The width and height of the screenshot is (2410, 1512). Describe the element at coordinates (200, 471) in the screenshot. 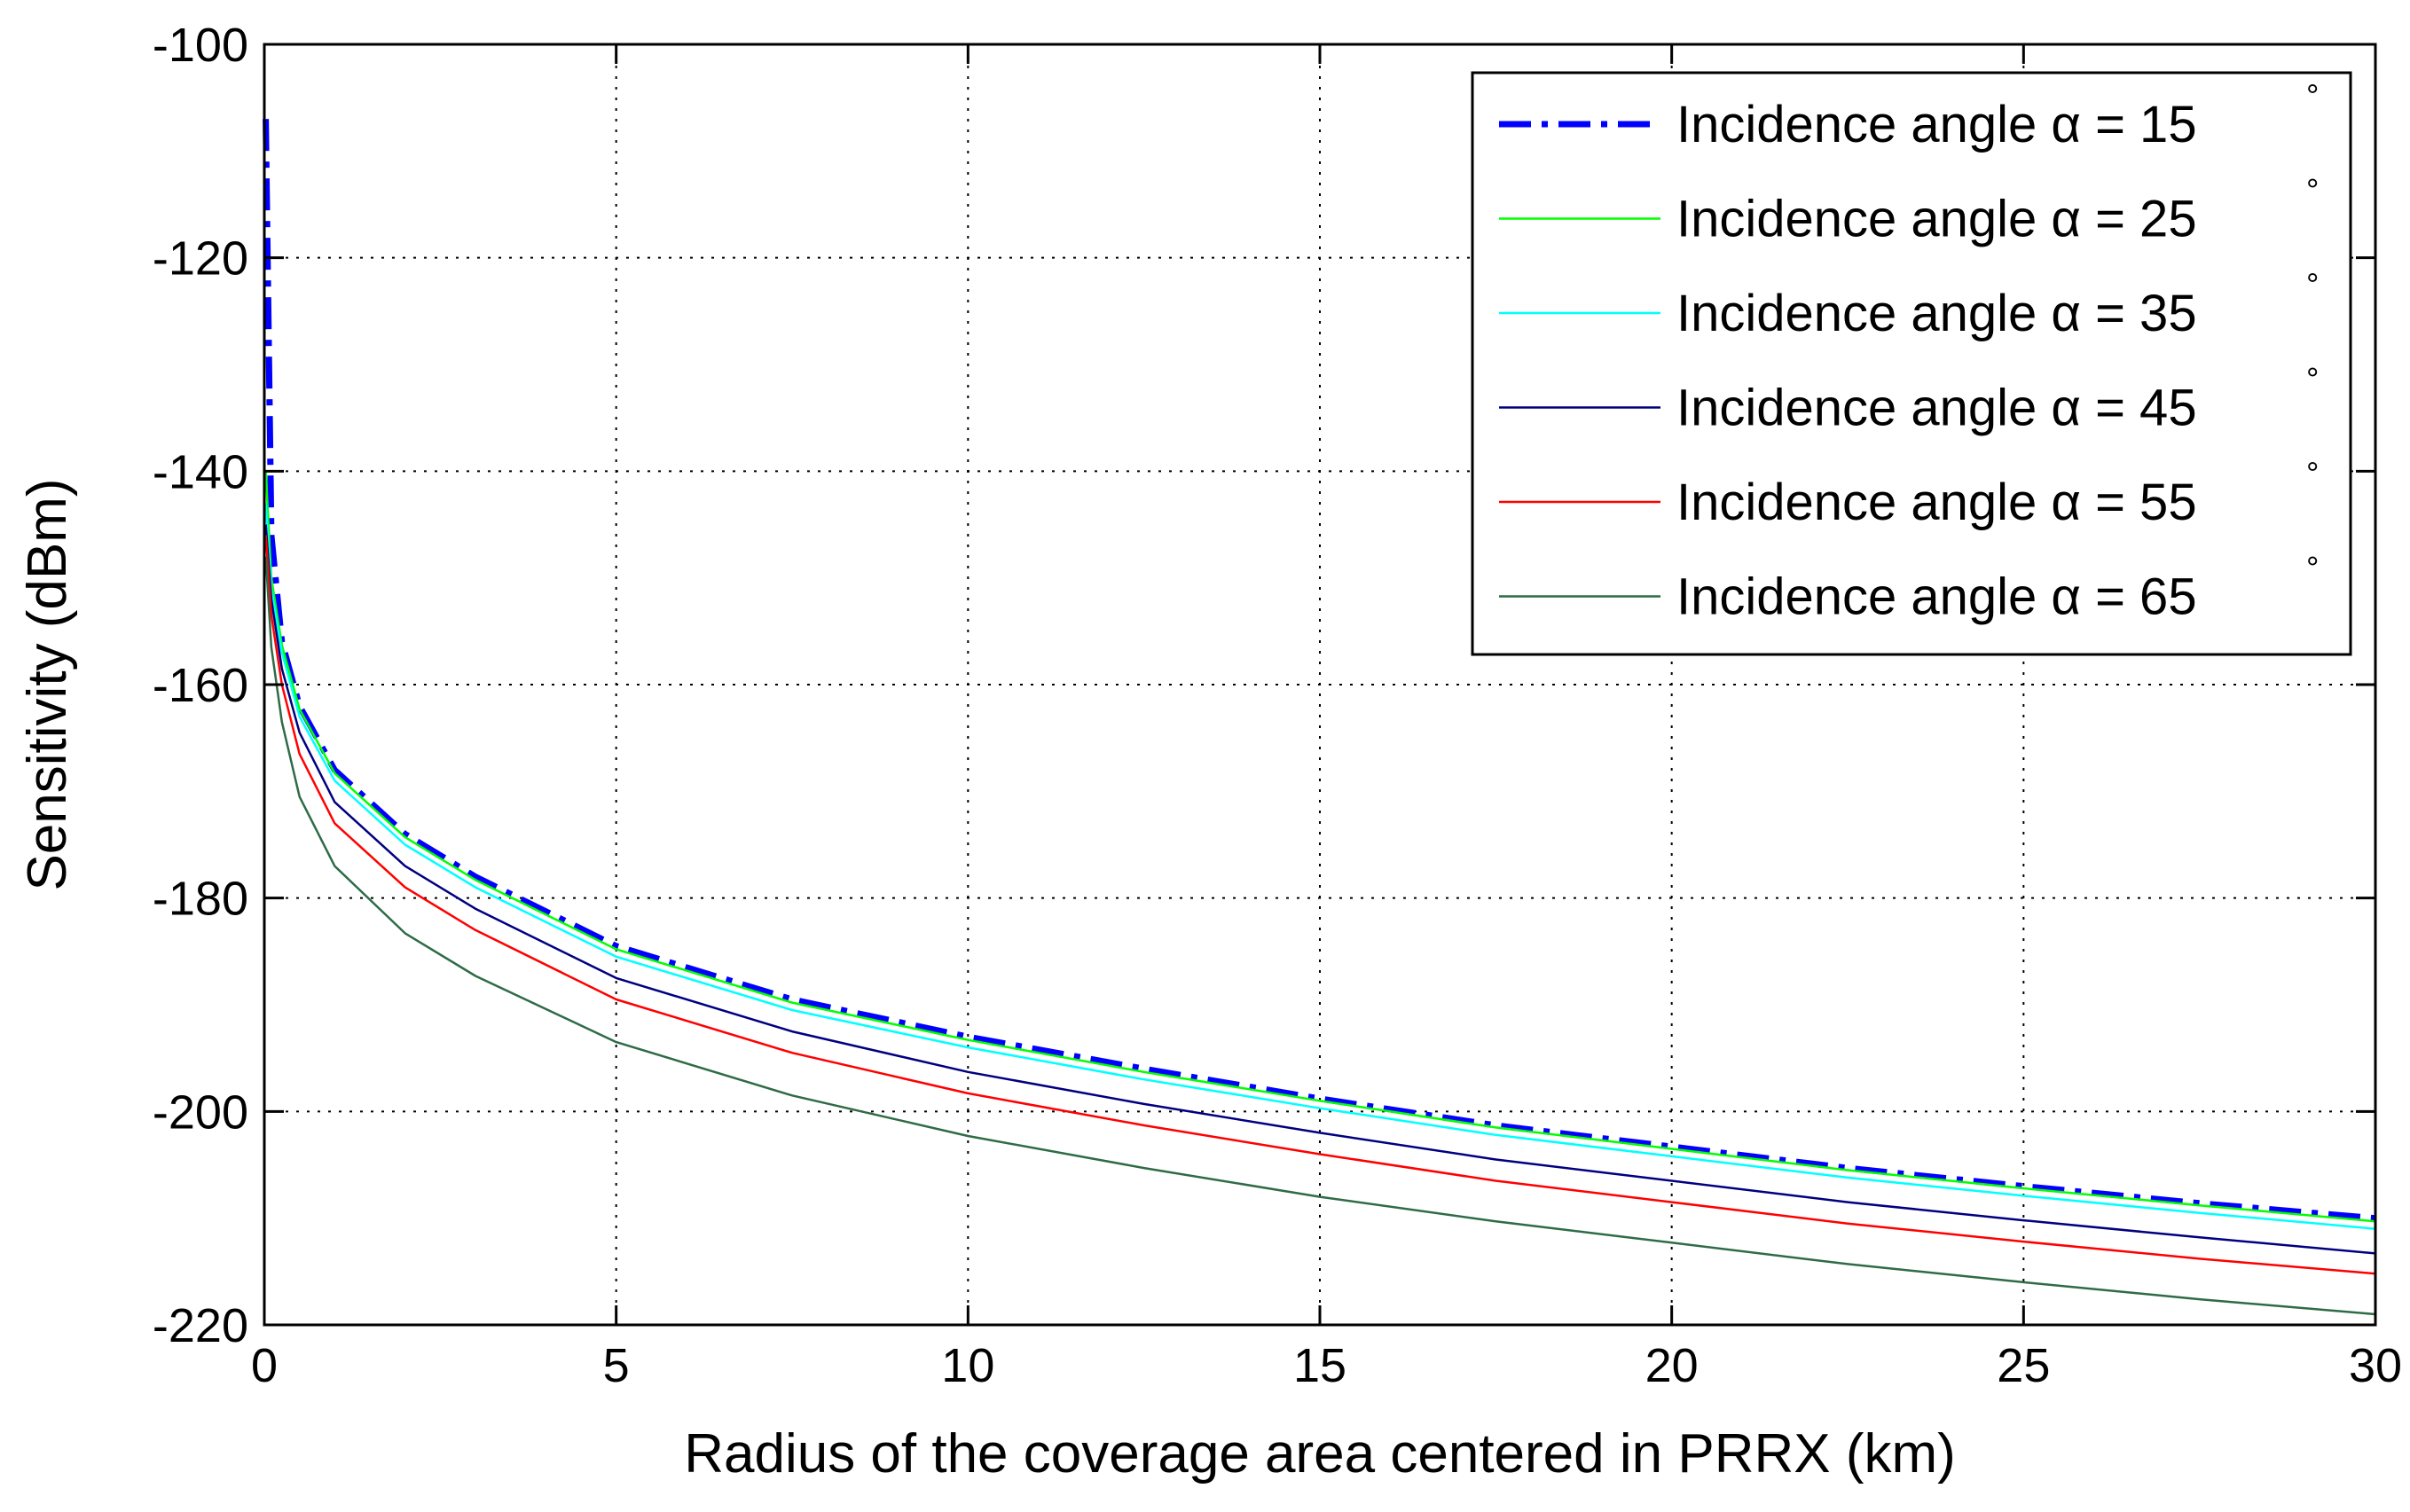

I see `y-tick-label: -140` at that location.